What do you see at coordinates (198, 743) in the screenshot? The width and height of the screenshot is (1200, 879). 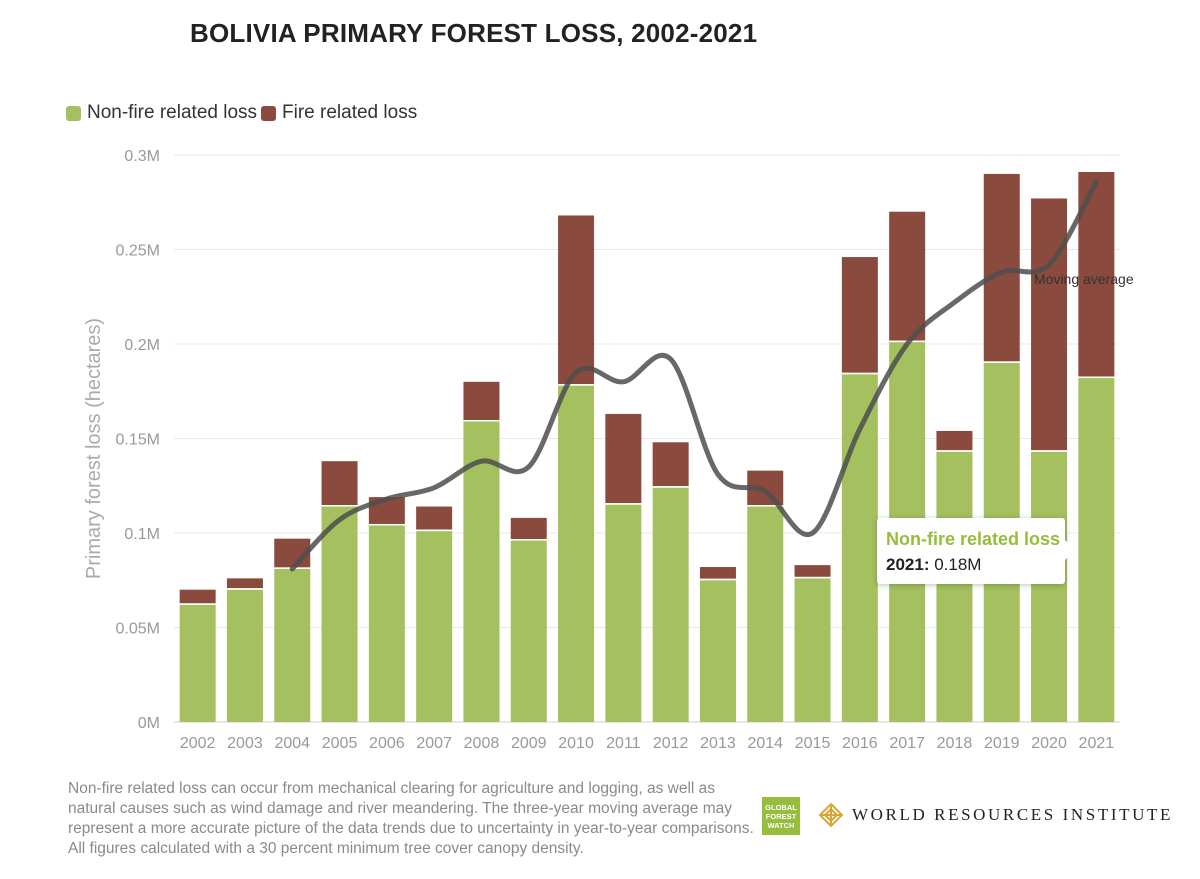 I see `x-tick-label: 2002` at bounding box center [198, 743].